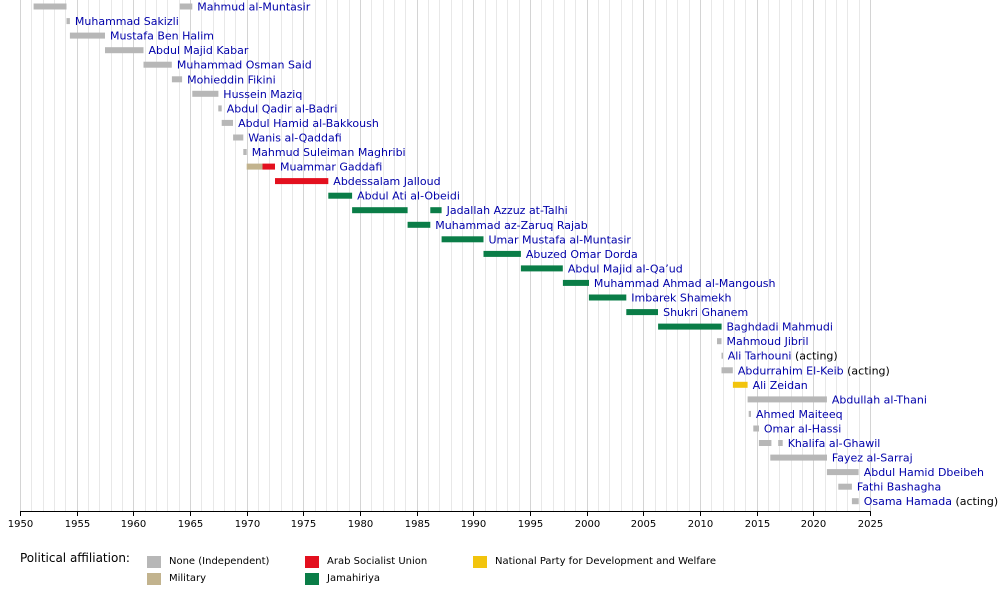 The width and height of the screenshot is (1000, 593). I want to click on x-tick-label-2025: 2025, so click(870, 524).